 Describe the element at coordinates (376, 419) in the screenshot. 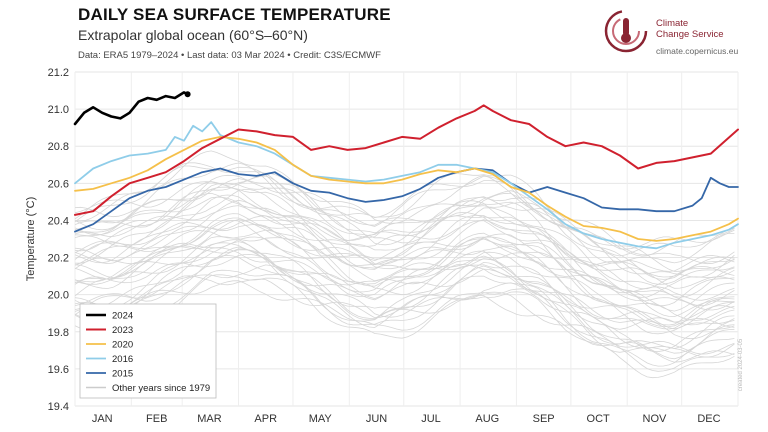

I see `x-tick-label: JUN` at that location.